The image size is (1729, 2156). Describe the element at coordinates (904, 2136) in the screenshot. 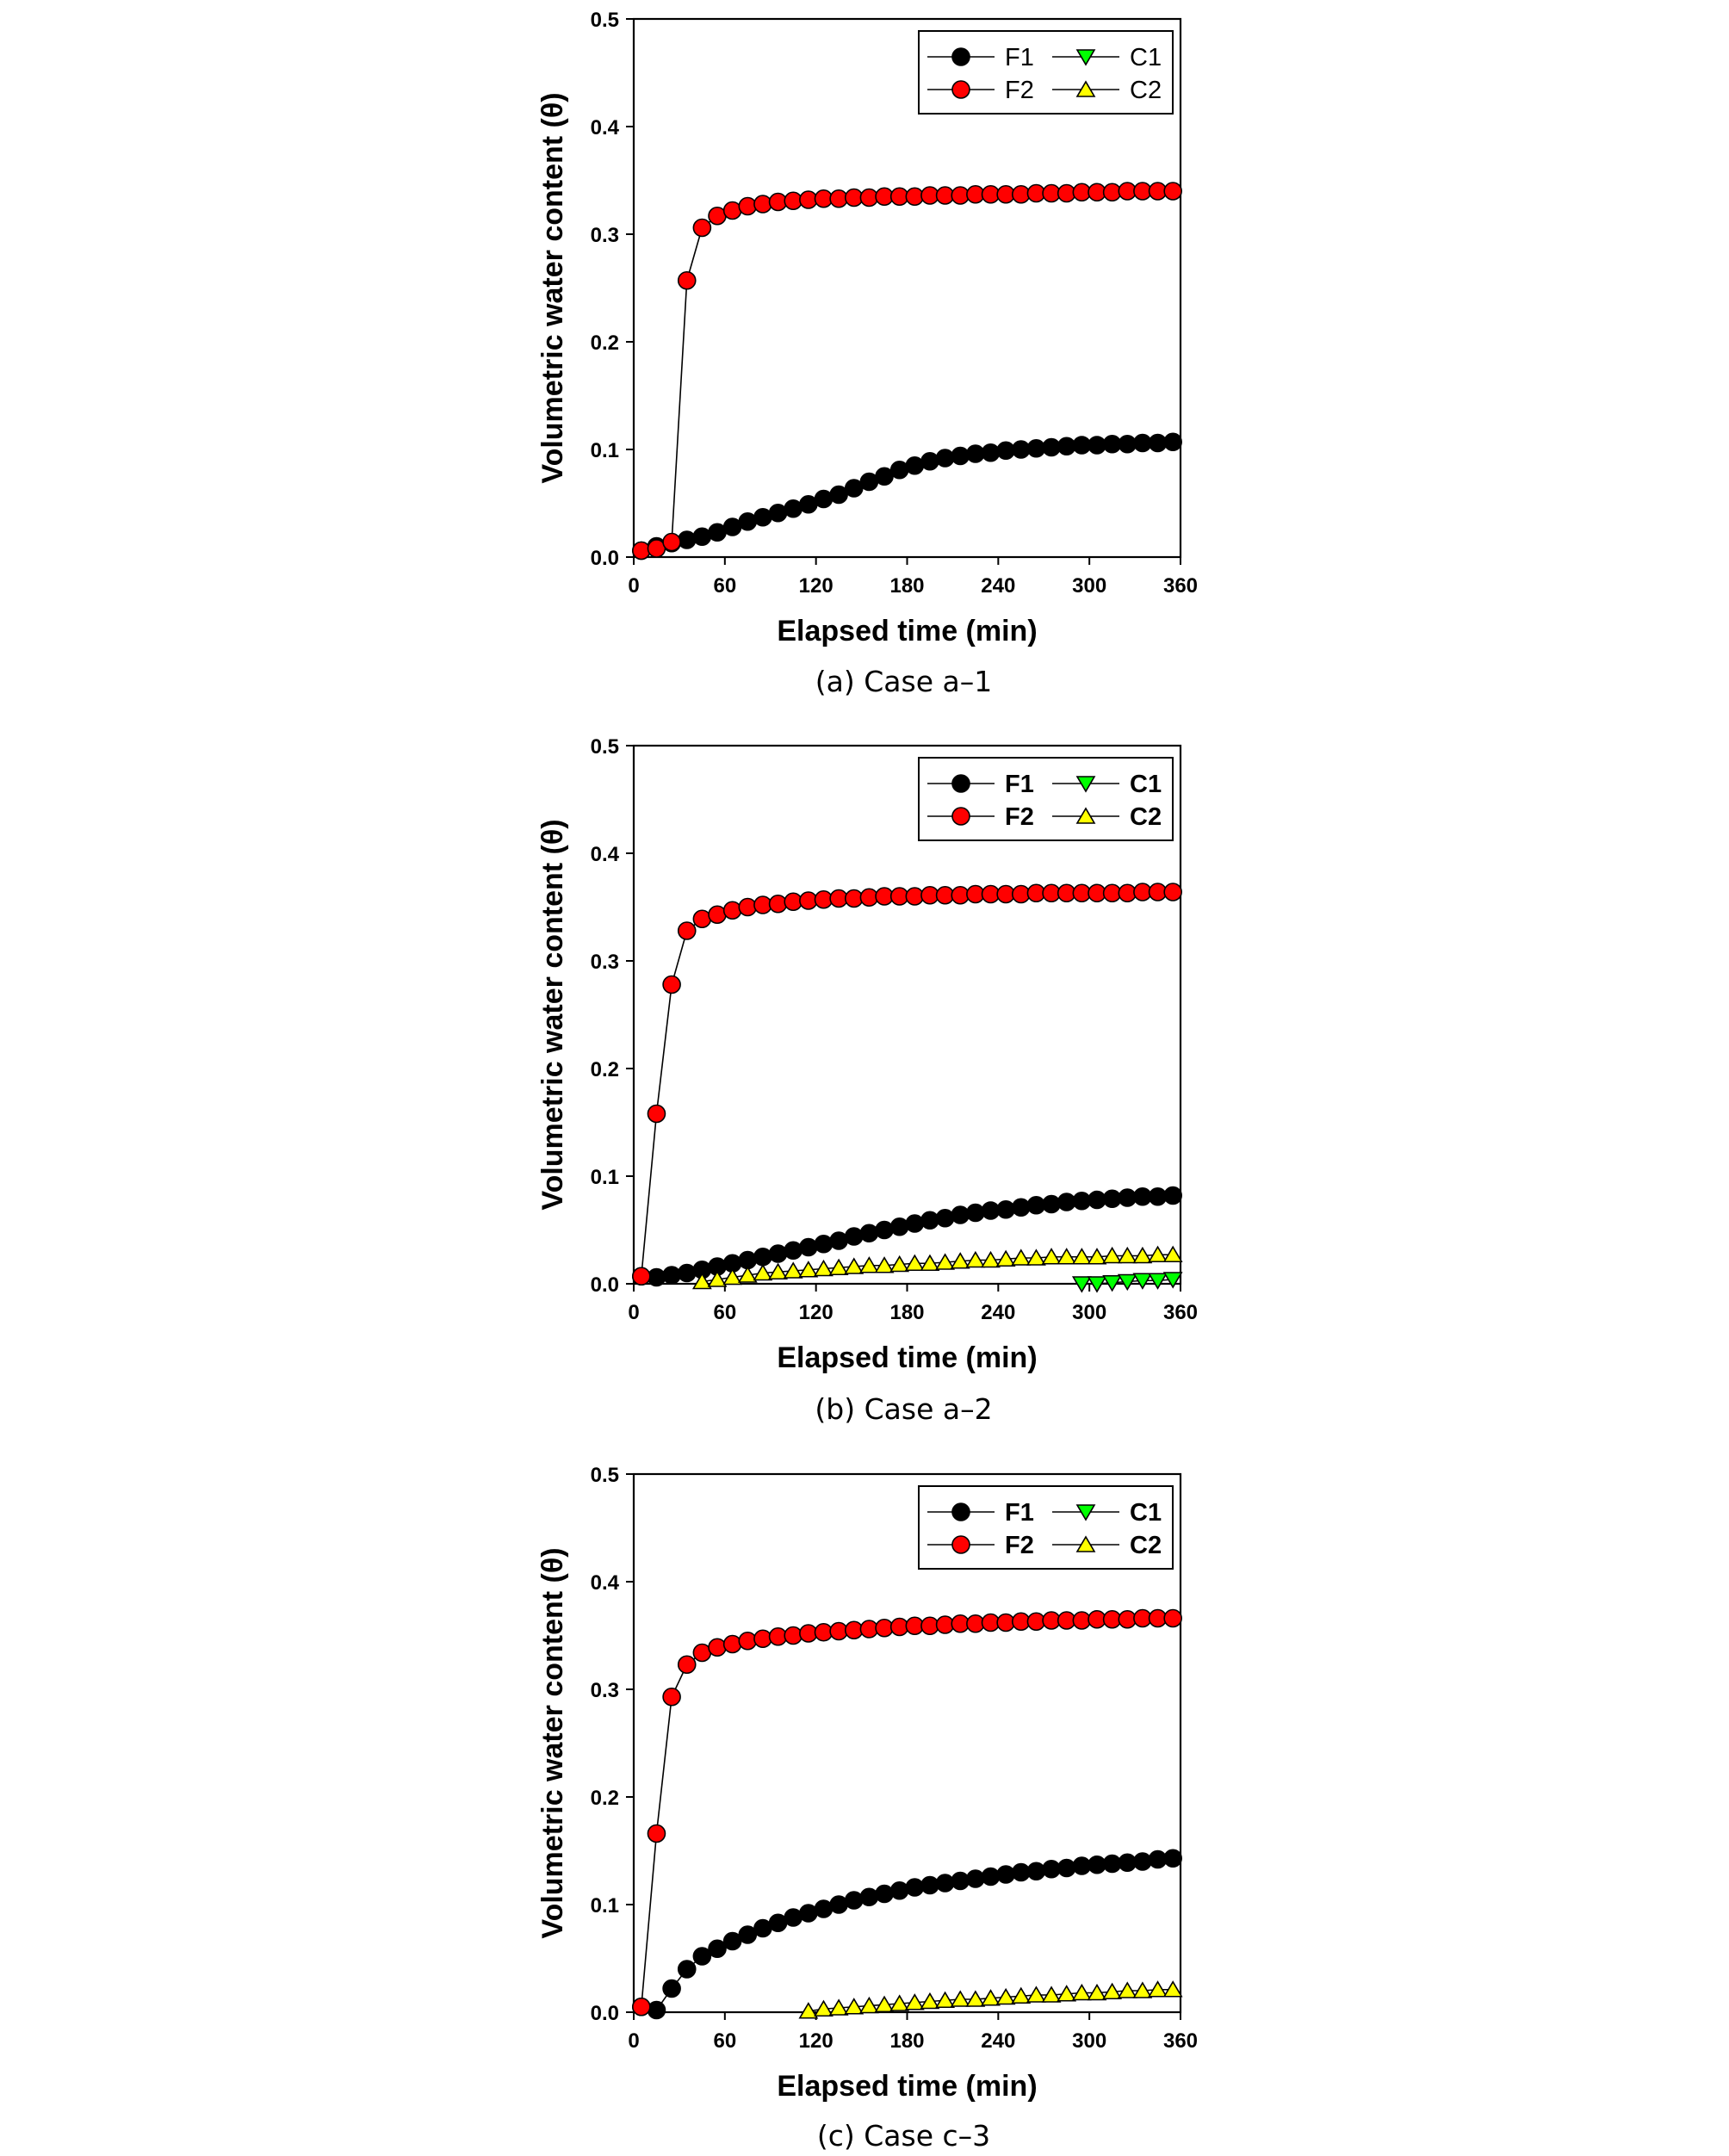

I see `figure-caption: (c) Case c–3` at that location.